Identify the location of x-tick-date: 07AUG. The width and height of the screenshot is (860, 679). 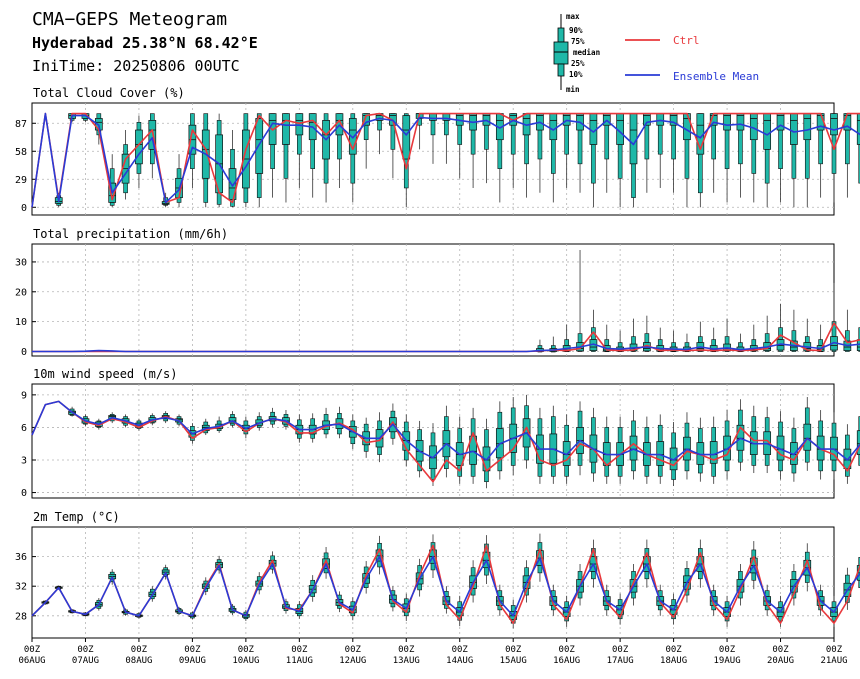
(85, 661).